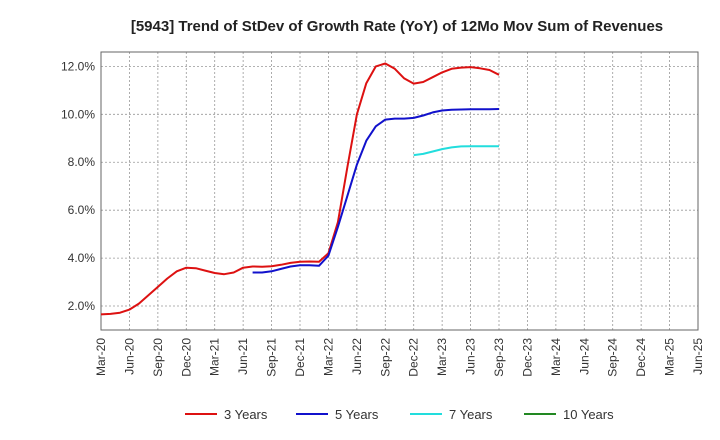 This screenshot has height=440, width=720. I want to click on series-line-5-years, so click(376, 191).